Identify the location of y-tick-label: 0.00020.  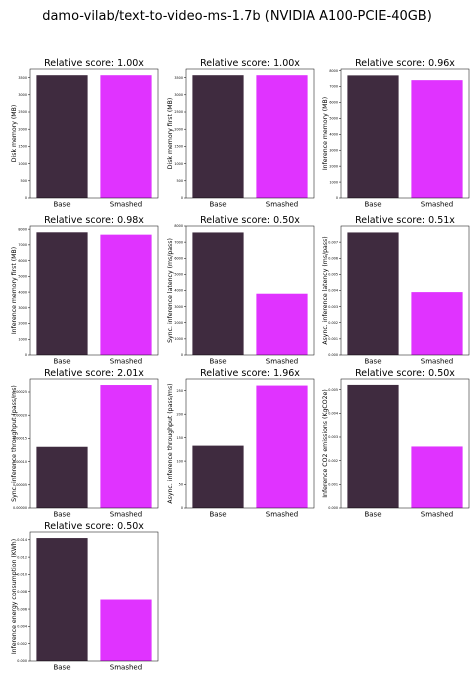
(20, 415).